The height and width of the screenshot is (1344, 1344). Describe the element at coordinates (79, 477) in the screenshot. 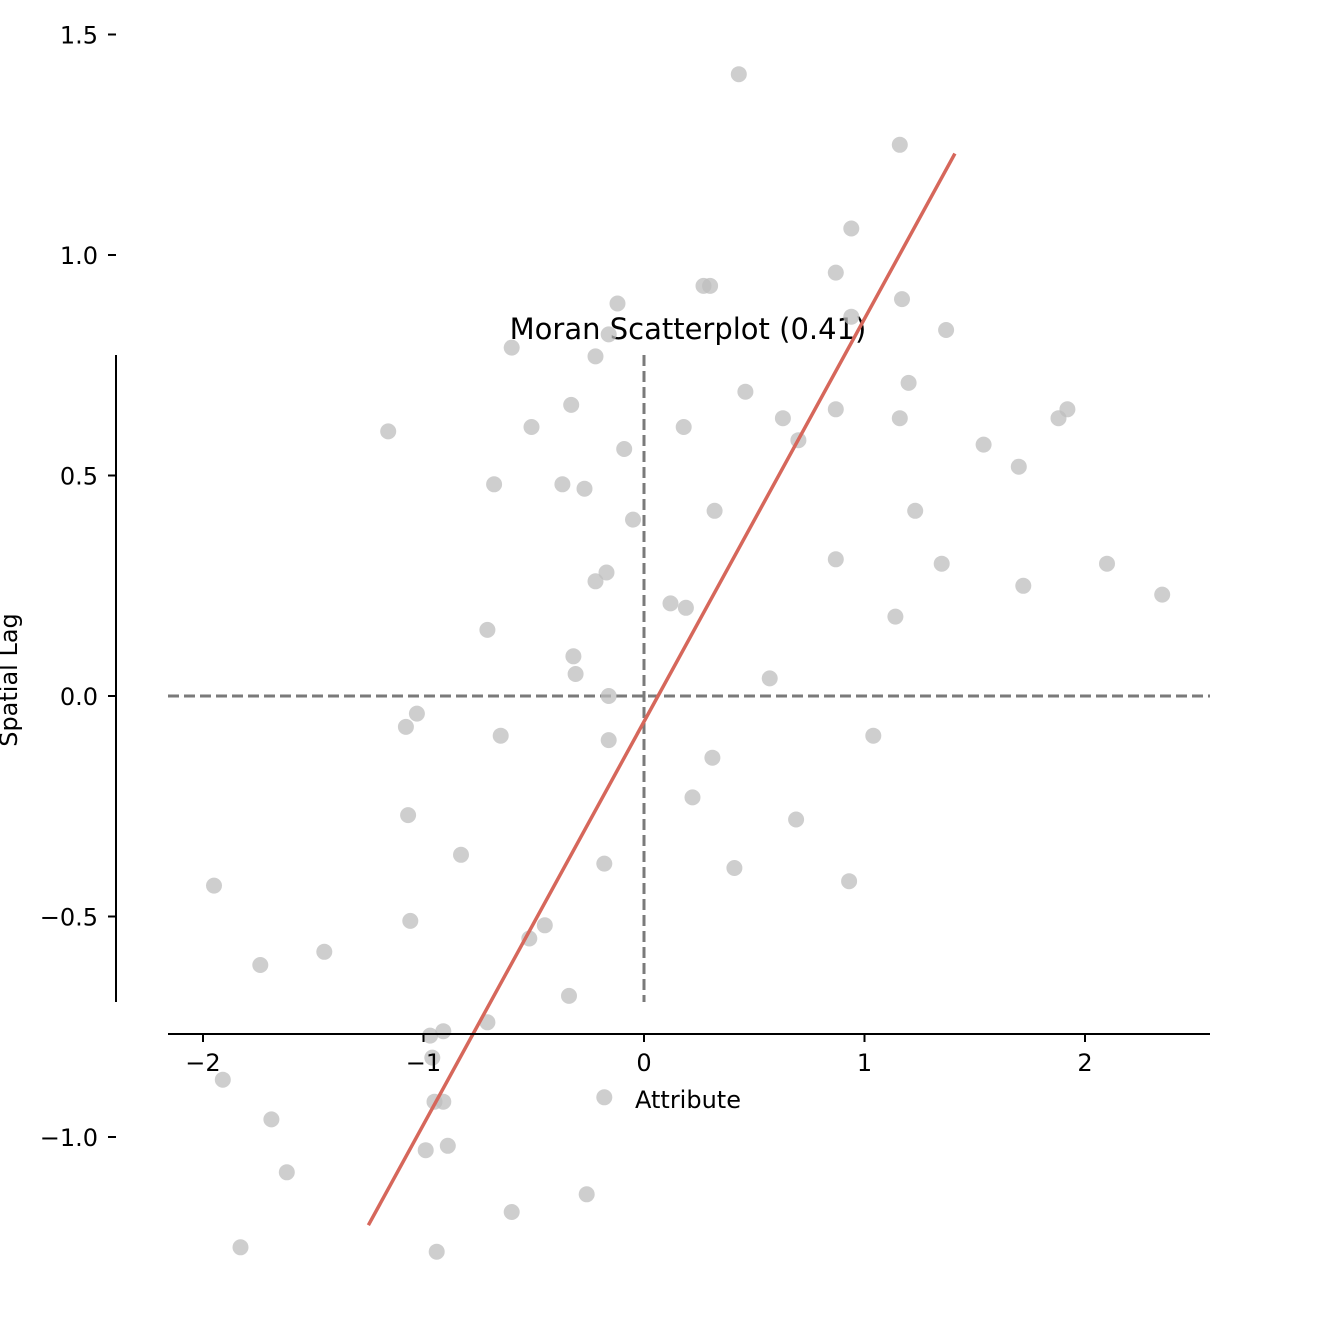

I see `y-tick-label: 0.5` at that location.